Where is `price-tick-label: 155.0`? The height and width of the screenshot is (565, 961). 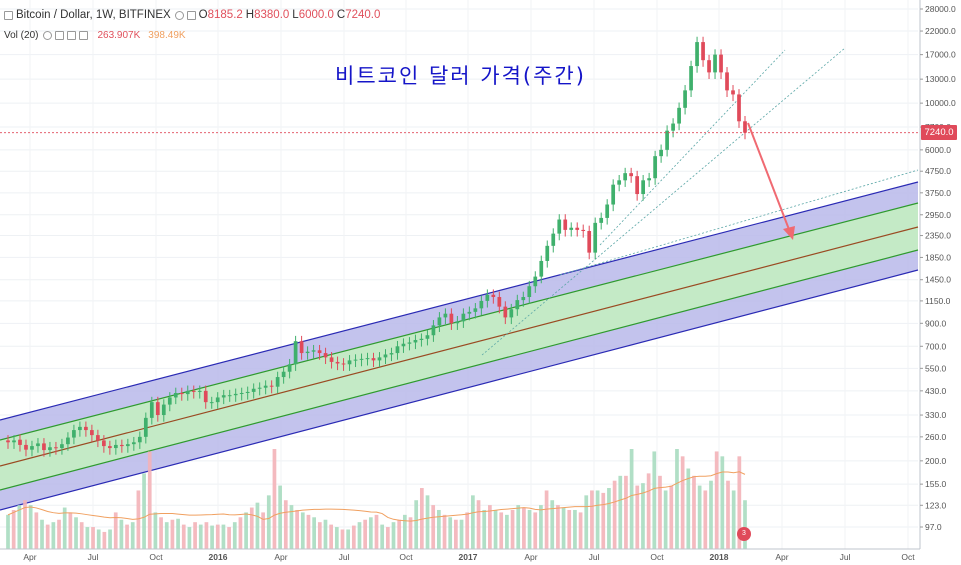 price-tick-label: 155.0 is located at coordinates (936, 484).